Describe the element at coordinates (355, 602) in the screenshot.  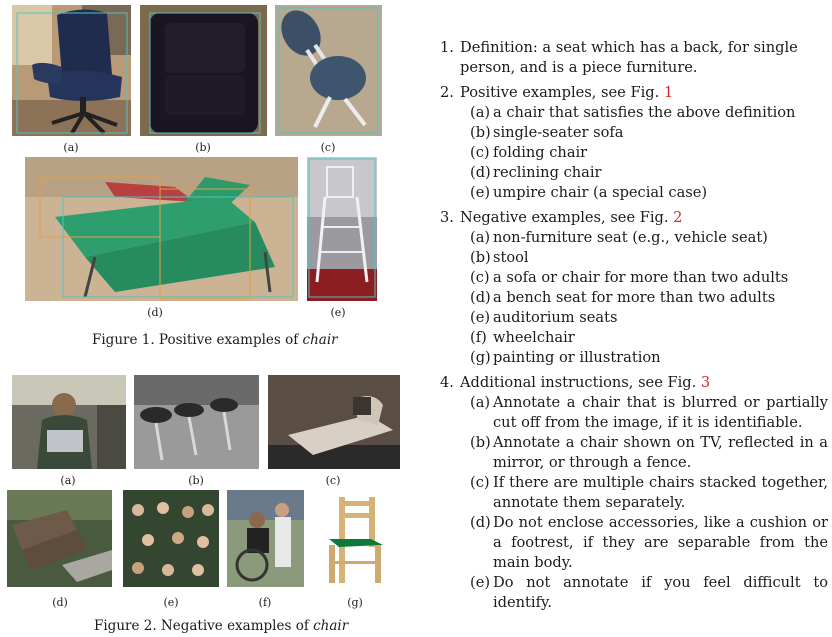
I see `fig2-label-g: (g)` at that location.